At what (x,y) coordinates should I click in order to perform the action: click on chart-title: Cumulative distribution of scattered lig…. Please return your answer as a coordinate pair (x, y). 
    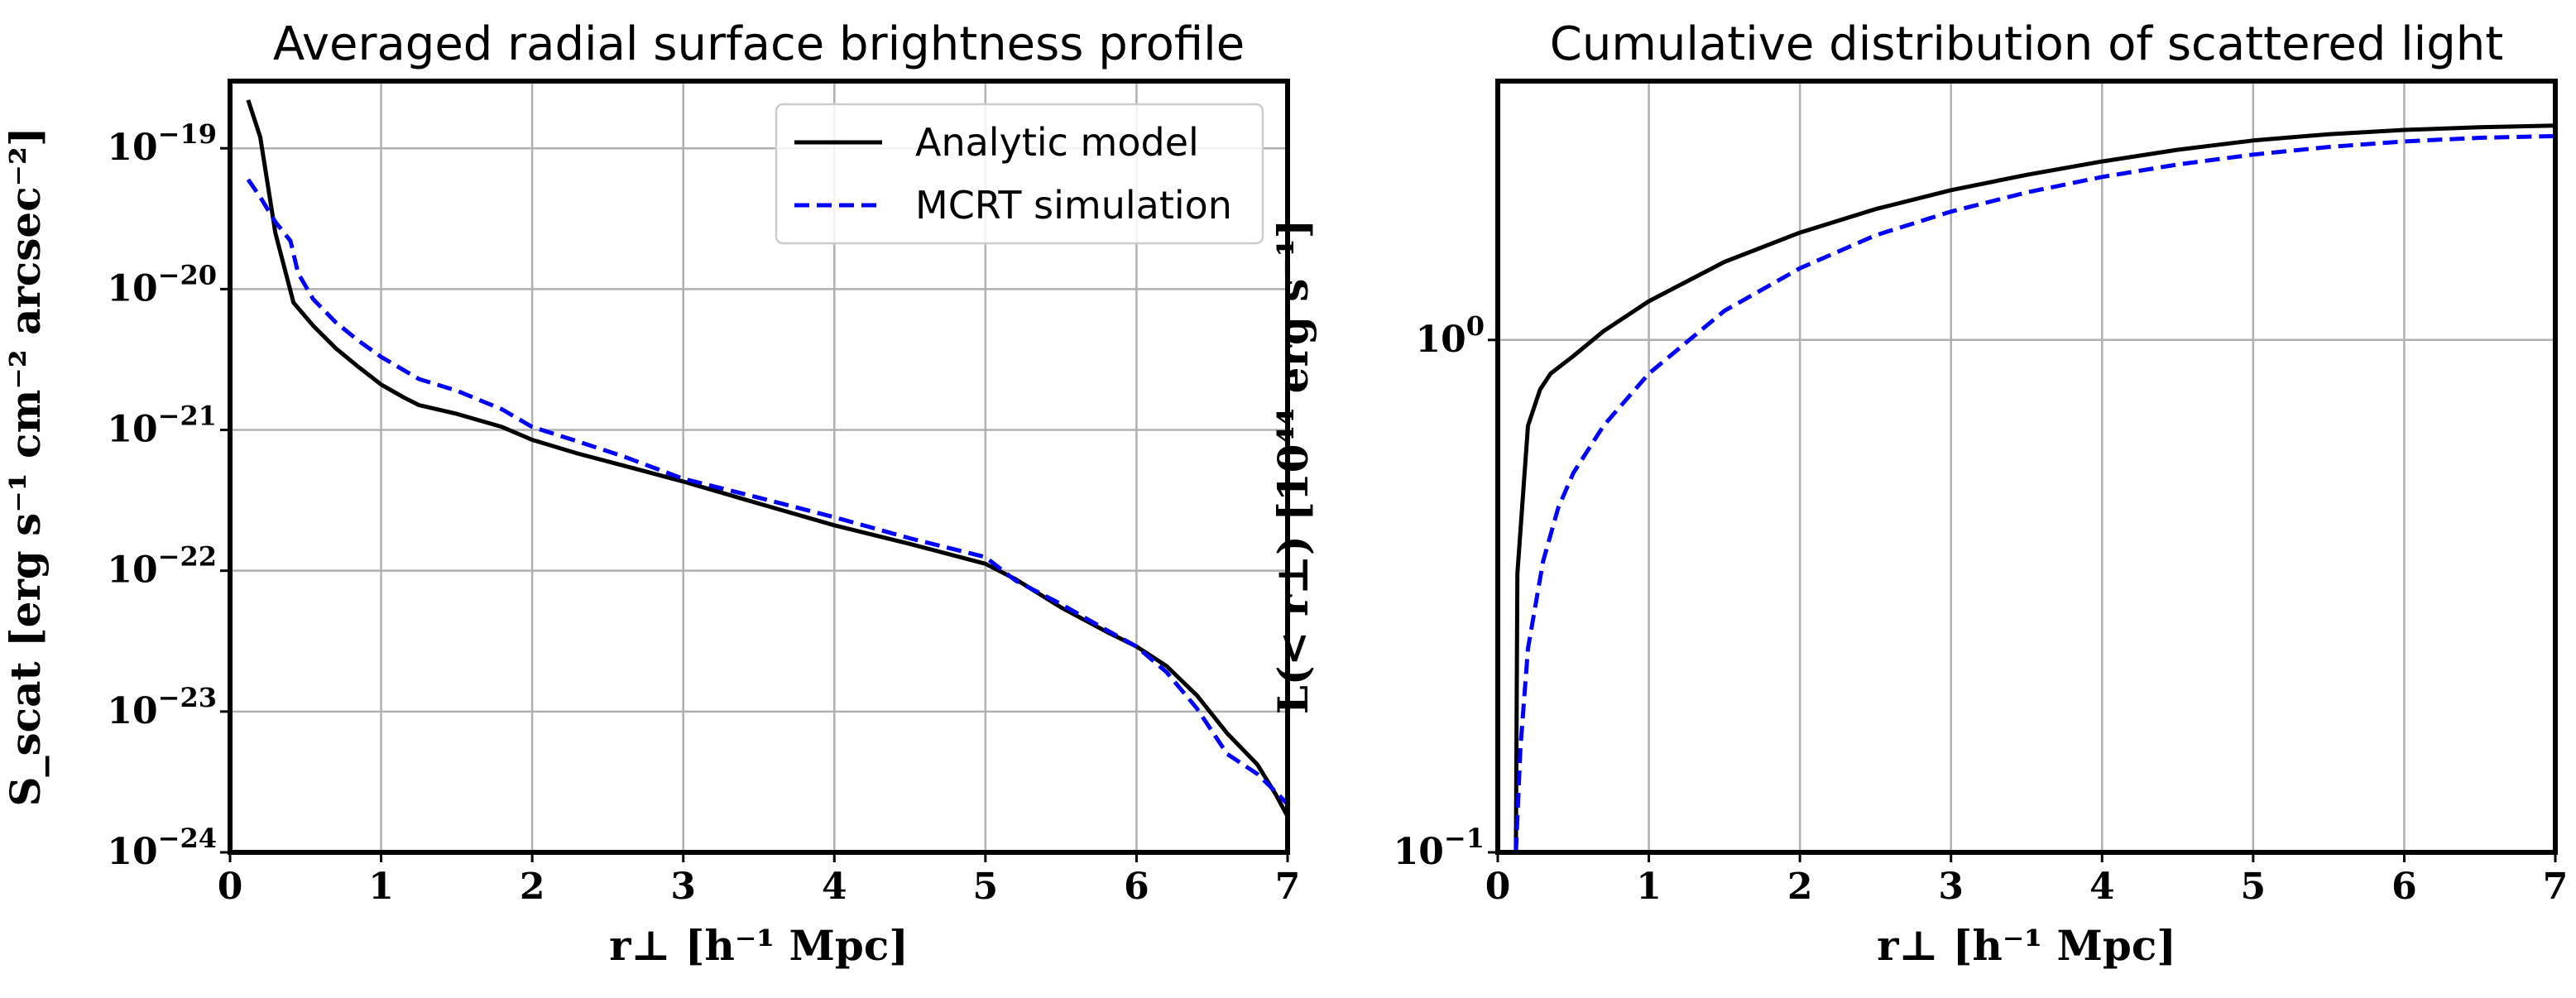
    Looking at the image, I should click on (2027, 44).